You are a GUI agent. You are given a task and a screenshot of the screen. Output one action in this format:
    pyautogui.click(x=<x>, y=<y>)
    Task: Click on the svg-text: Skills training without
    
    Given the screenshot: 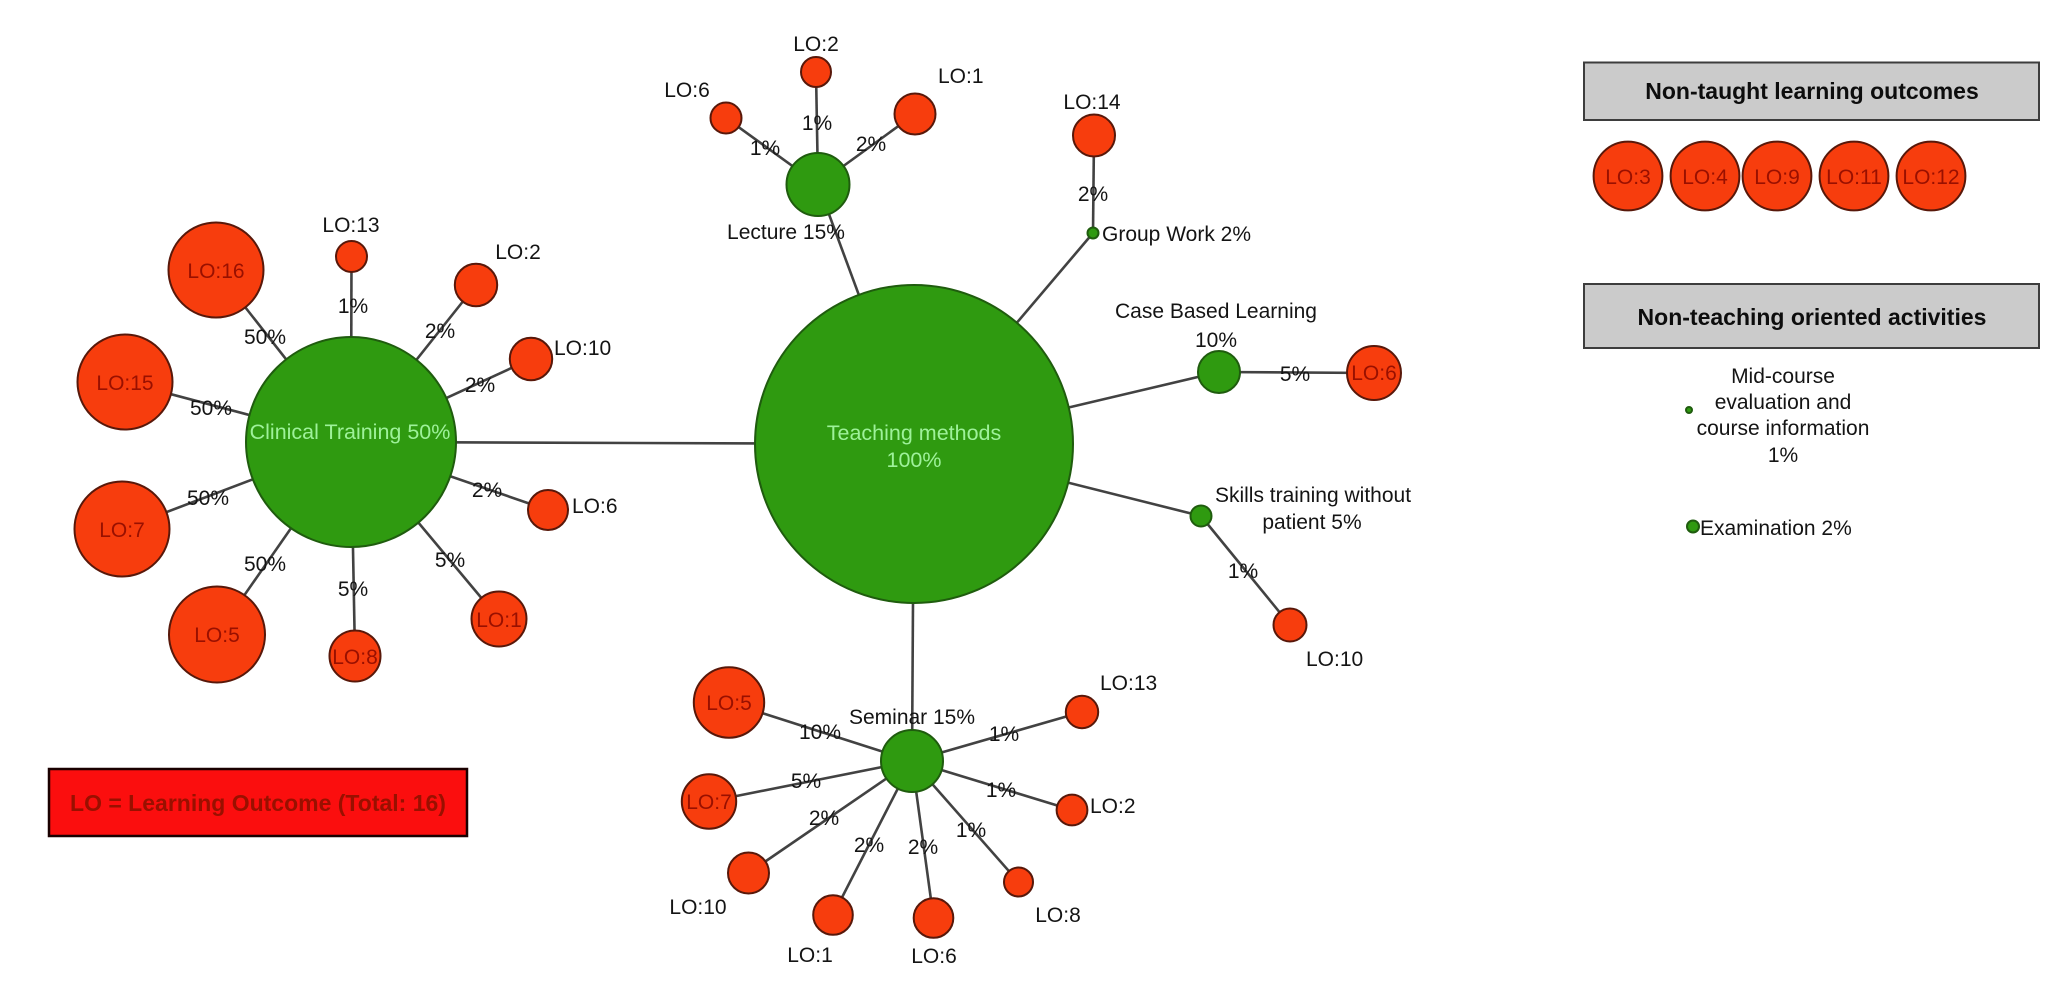 What is the action you would take?
    pyautogui.click(x=1313, y=495)
    